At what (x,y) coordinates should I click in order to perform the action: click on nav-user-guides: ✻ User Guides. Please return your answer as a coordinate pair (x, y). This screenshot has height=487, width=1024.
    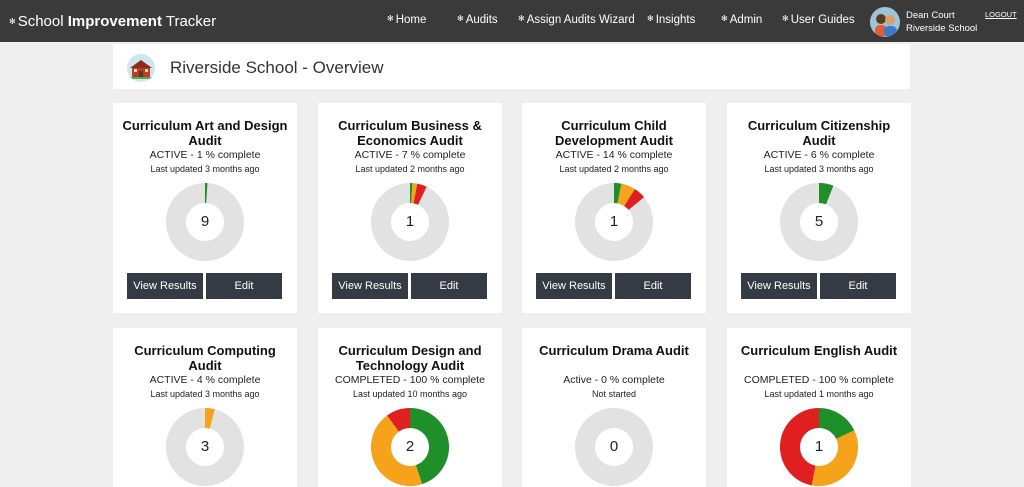
    Looking at the image, I should click on (818, 20).